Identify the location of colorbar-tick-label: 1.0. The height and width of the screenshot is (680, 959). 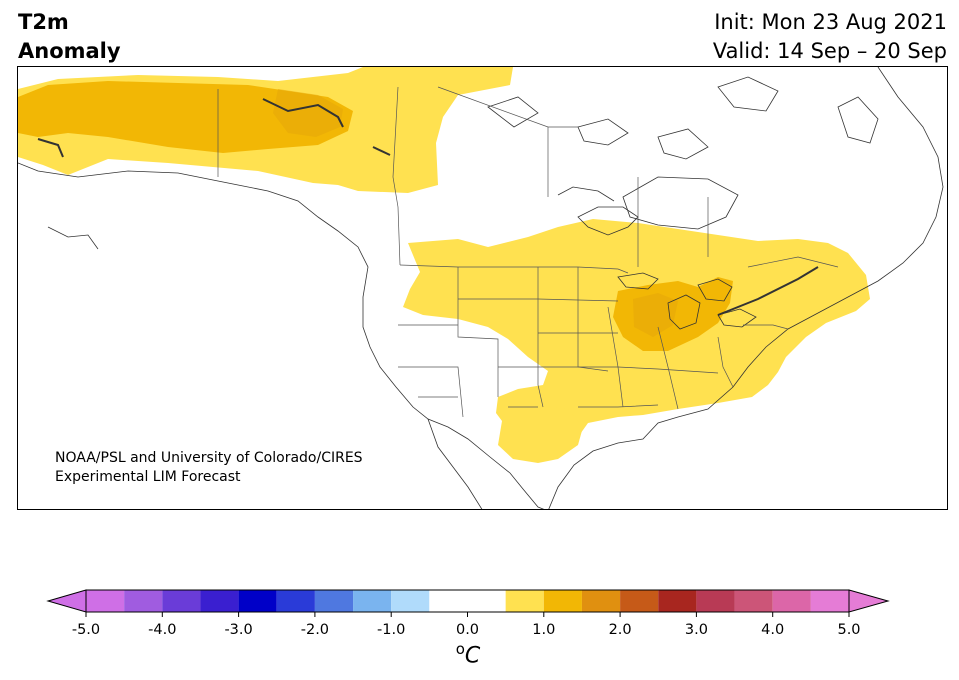
(544, 630).